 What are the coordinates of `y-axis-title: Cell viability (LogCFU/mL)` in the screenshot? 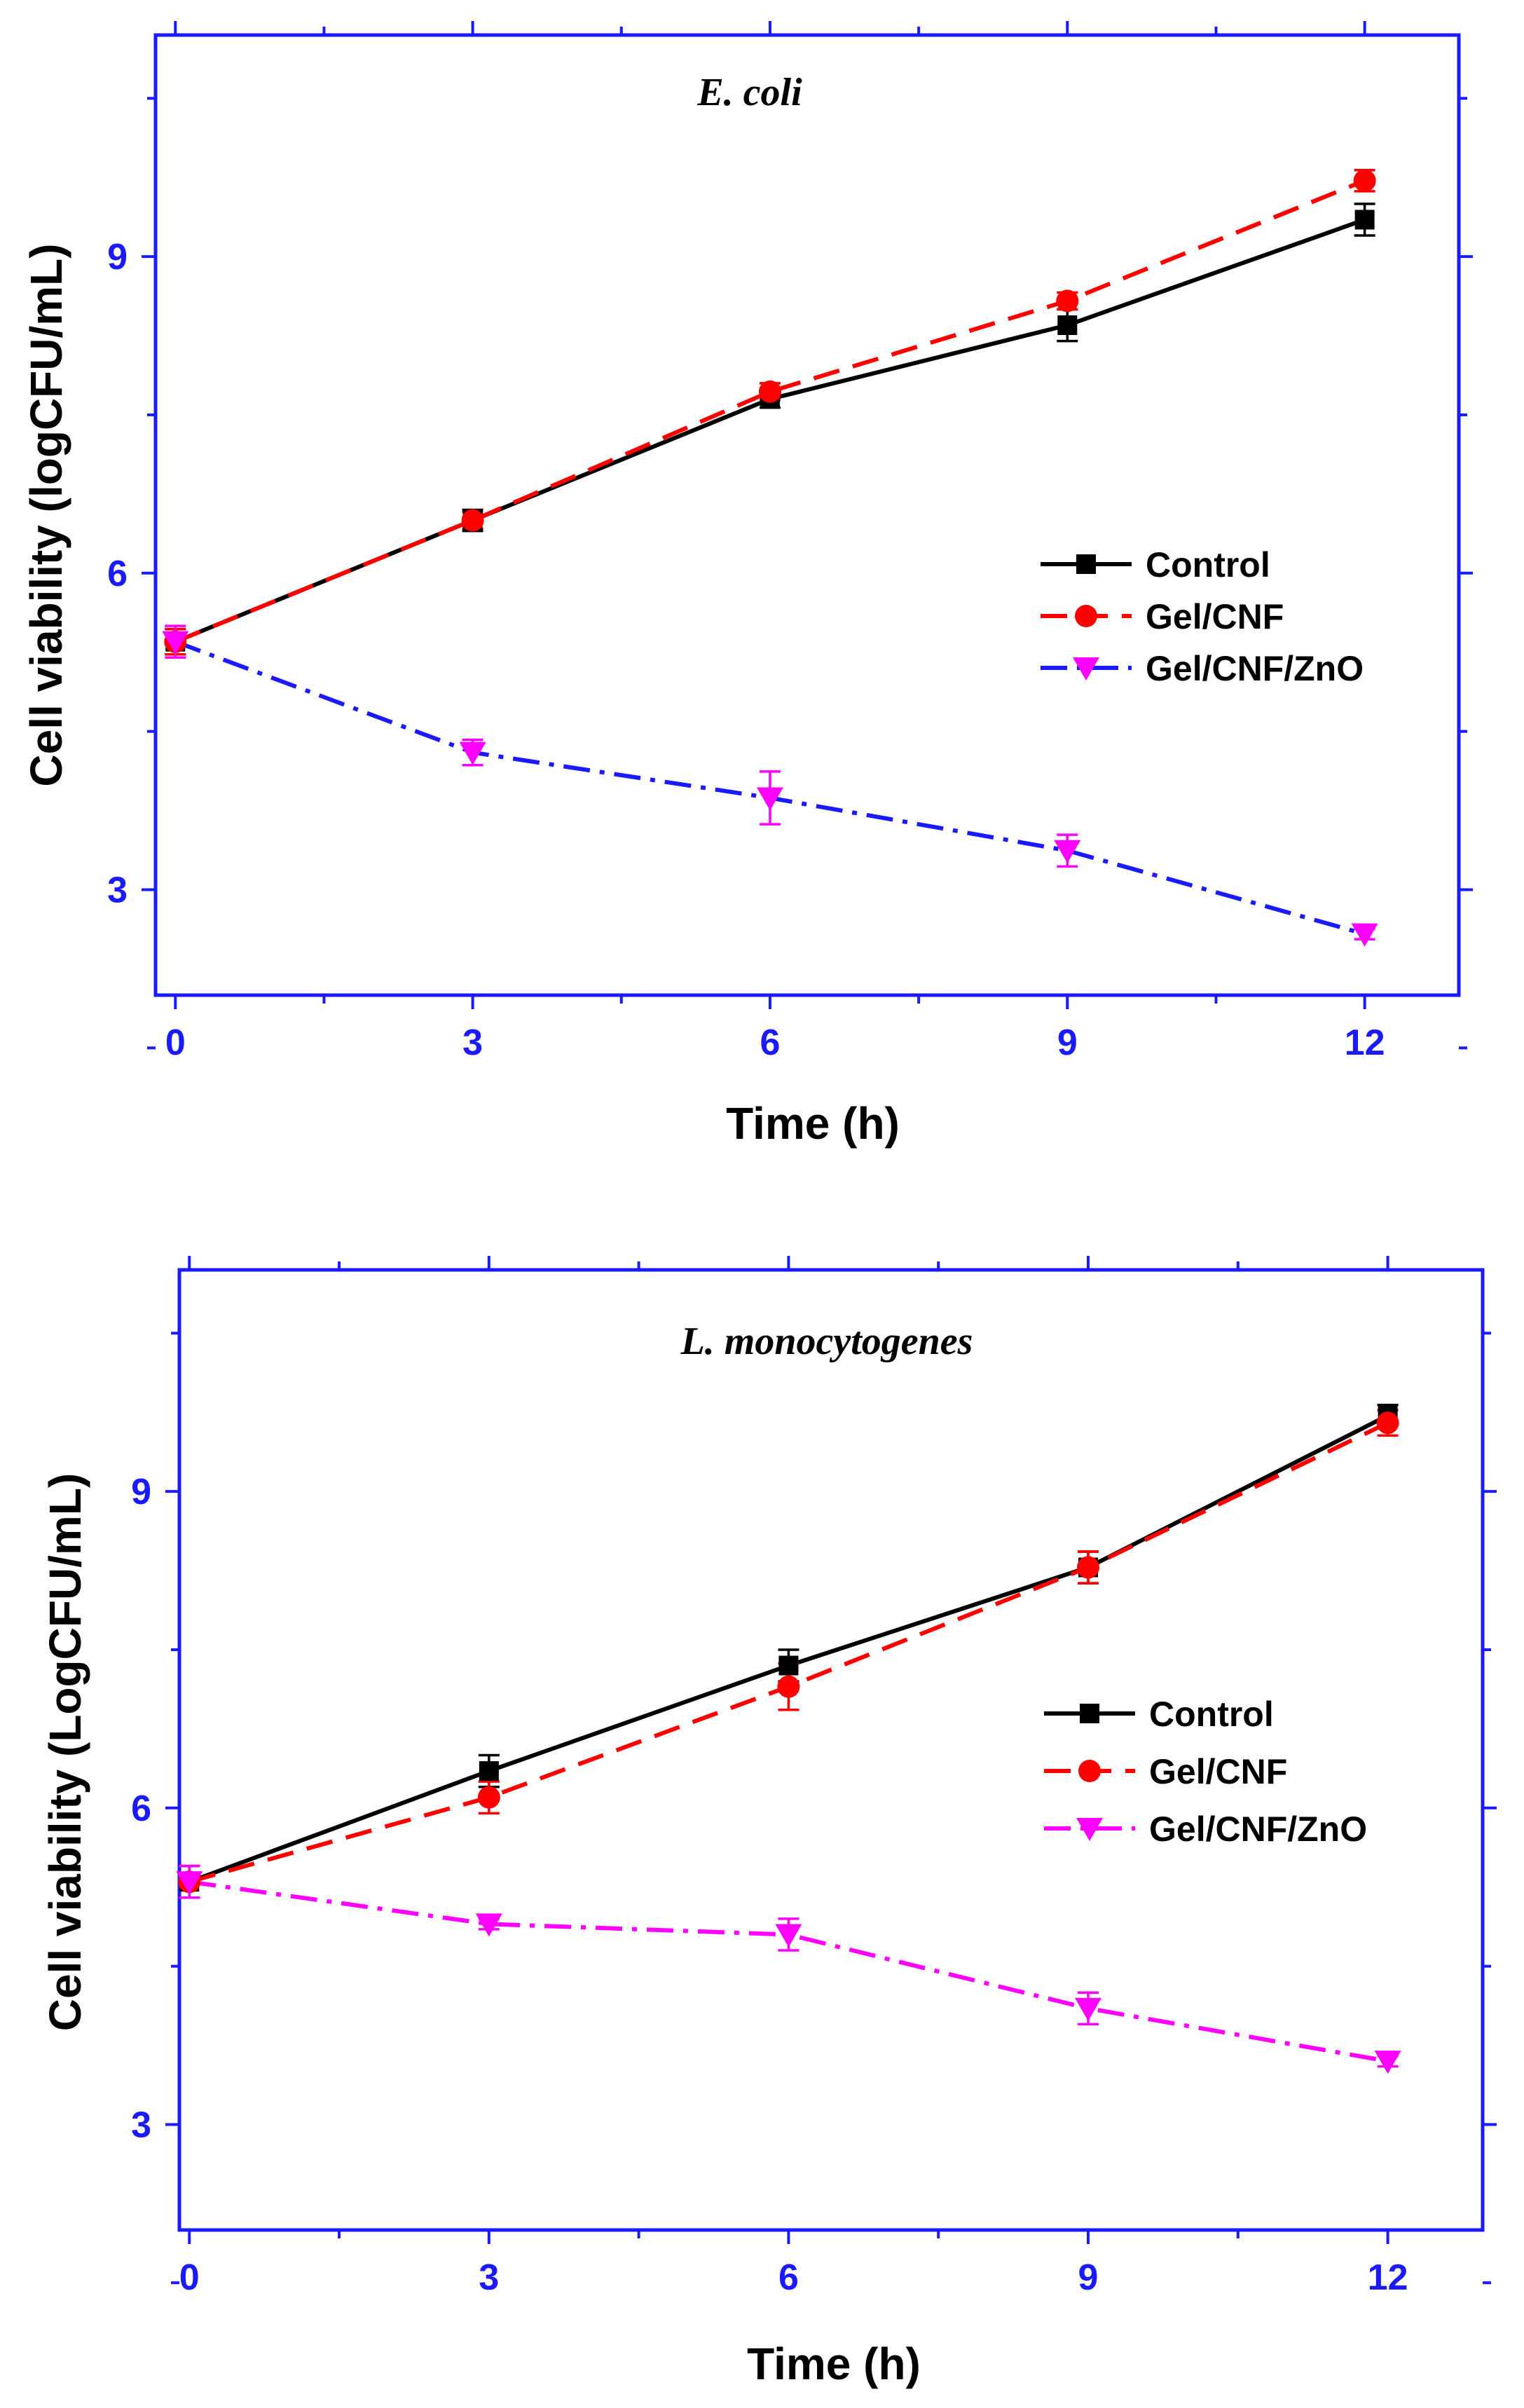 It's located at (65, 1752).